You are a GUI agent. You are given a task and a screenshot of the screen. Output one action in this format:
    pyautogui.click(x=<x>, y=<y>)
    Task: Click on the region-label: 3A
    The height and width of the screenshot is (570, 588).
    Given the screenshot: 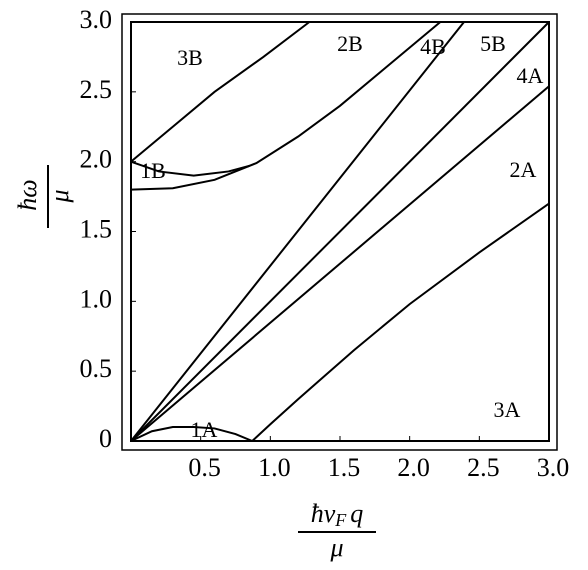 What is the action you would take?
    pyautogui.click(x=507, y=409)
    